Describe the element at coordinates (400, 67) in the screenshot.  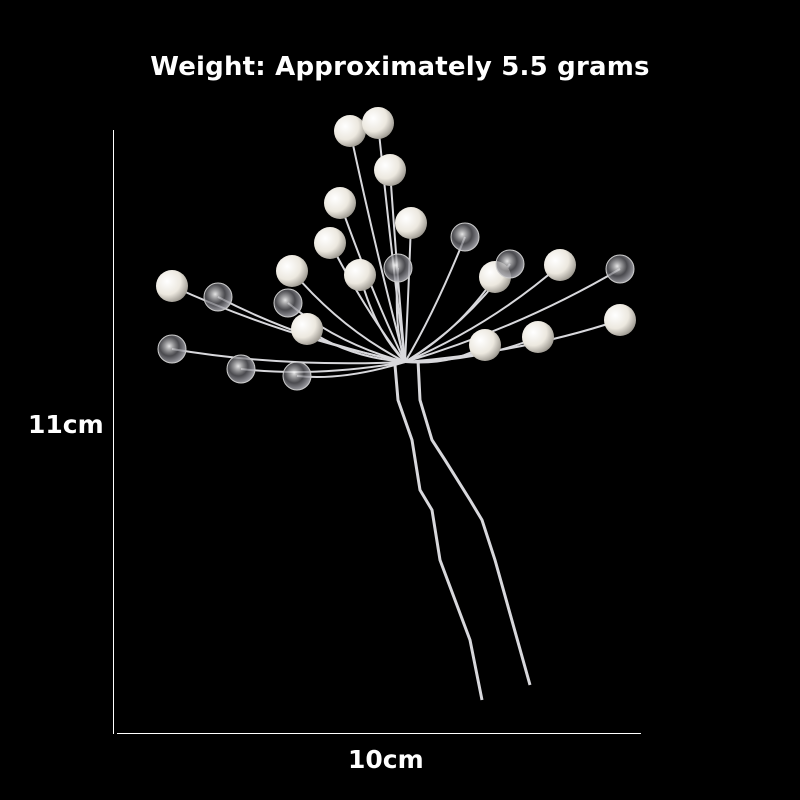
I see `weight-caption: Weight: Approximately 5.5 grams` at that location.